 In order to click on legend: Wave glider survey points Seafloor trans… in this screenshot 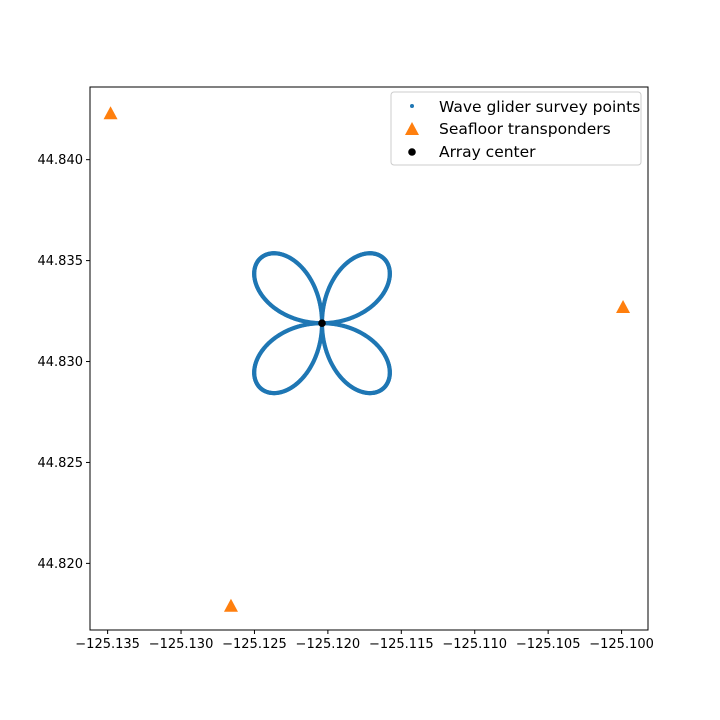, I will do `click(516, 128)`.